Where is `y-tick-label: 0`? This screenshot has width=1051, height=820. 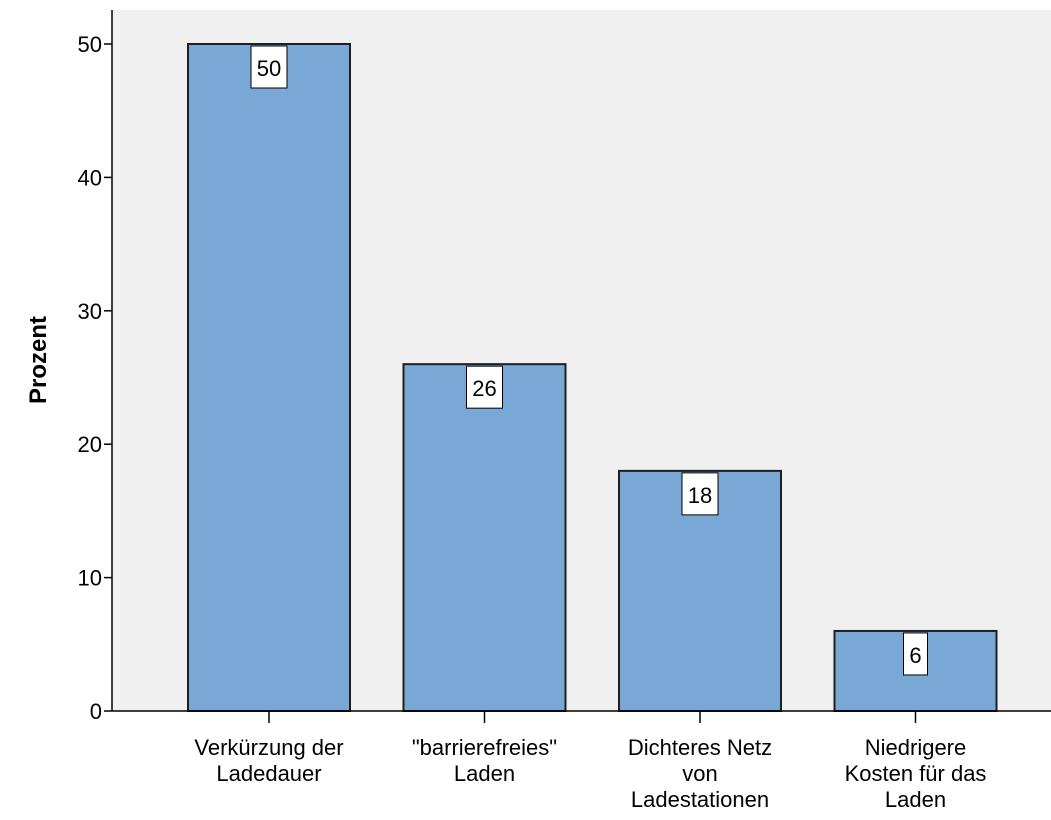
y-tick-label: 0 is located at coordinates (96, 711).